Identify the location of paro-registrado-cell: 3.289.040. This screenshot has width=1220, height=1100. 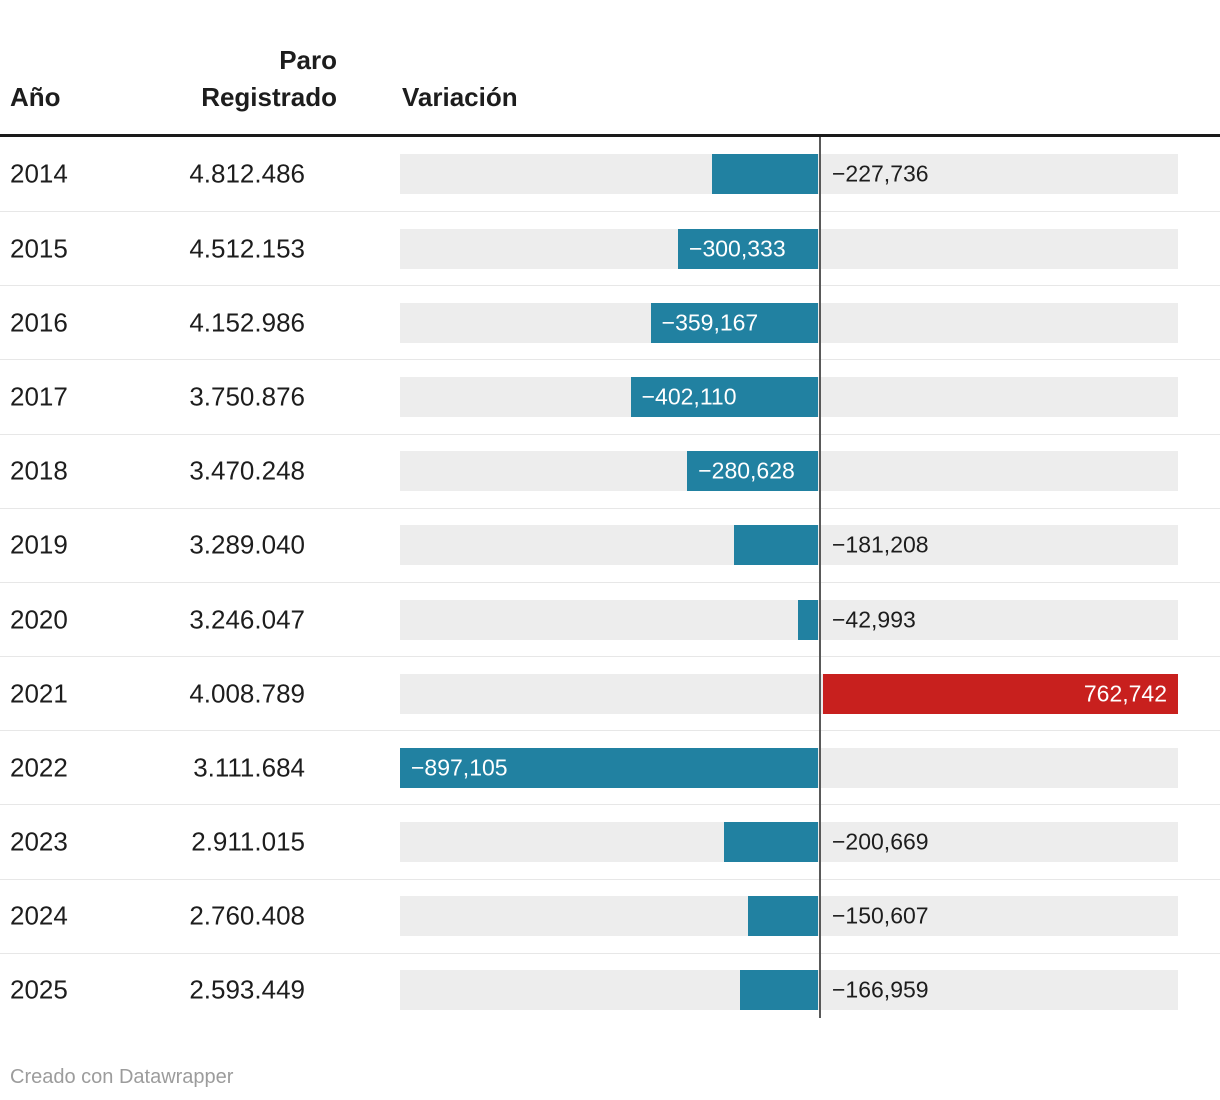
(247, 544).